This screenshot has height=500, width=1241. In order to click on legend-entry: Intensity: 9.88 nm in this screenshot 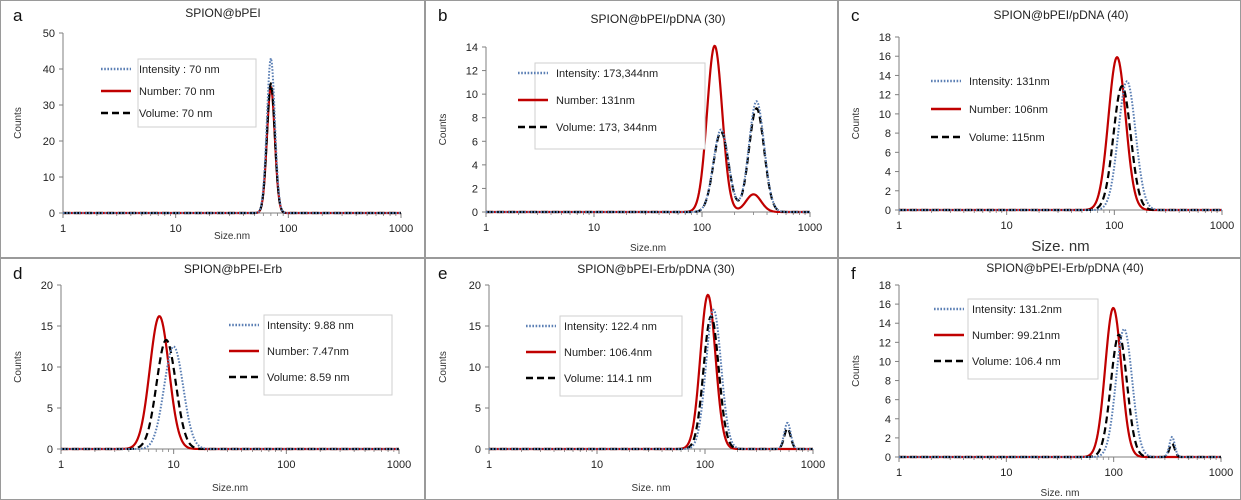, I will do `click(310, 326)`.